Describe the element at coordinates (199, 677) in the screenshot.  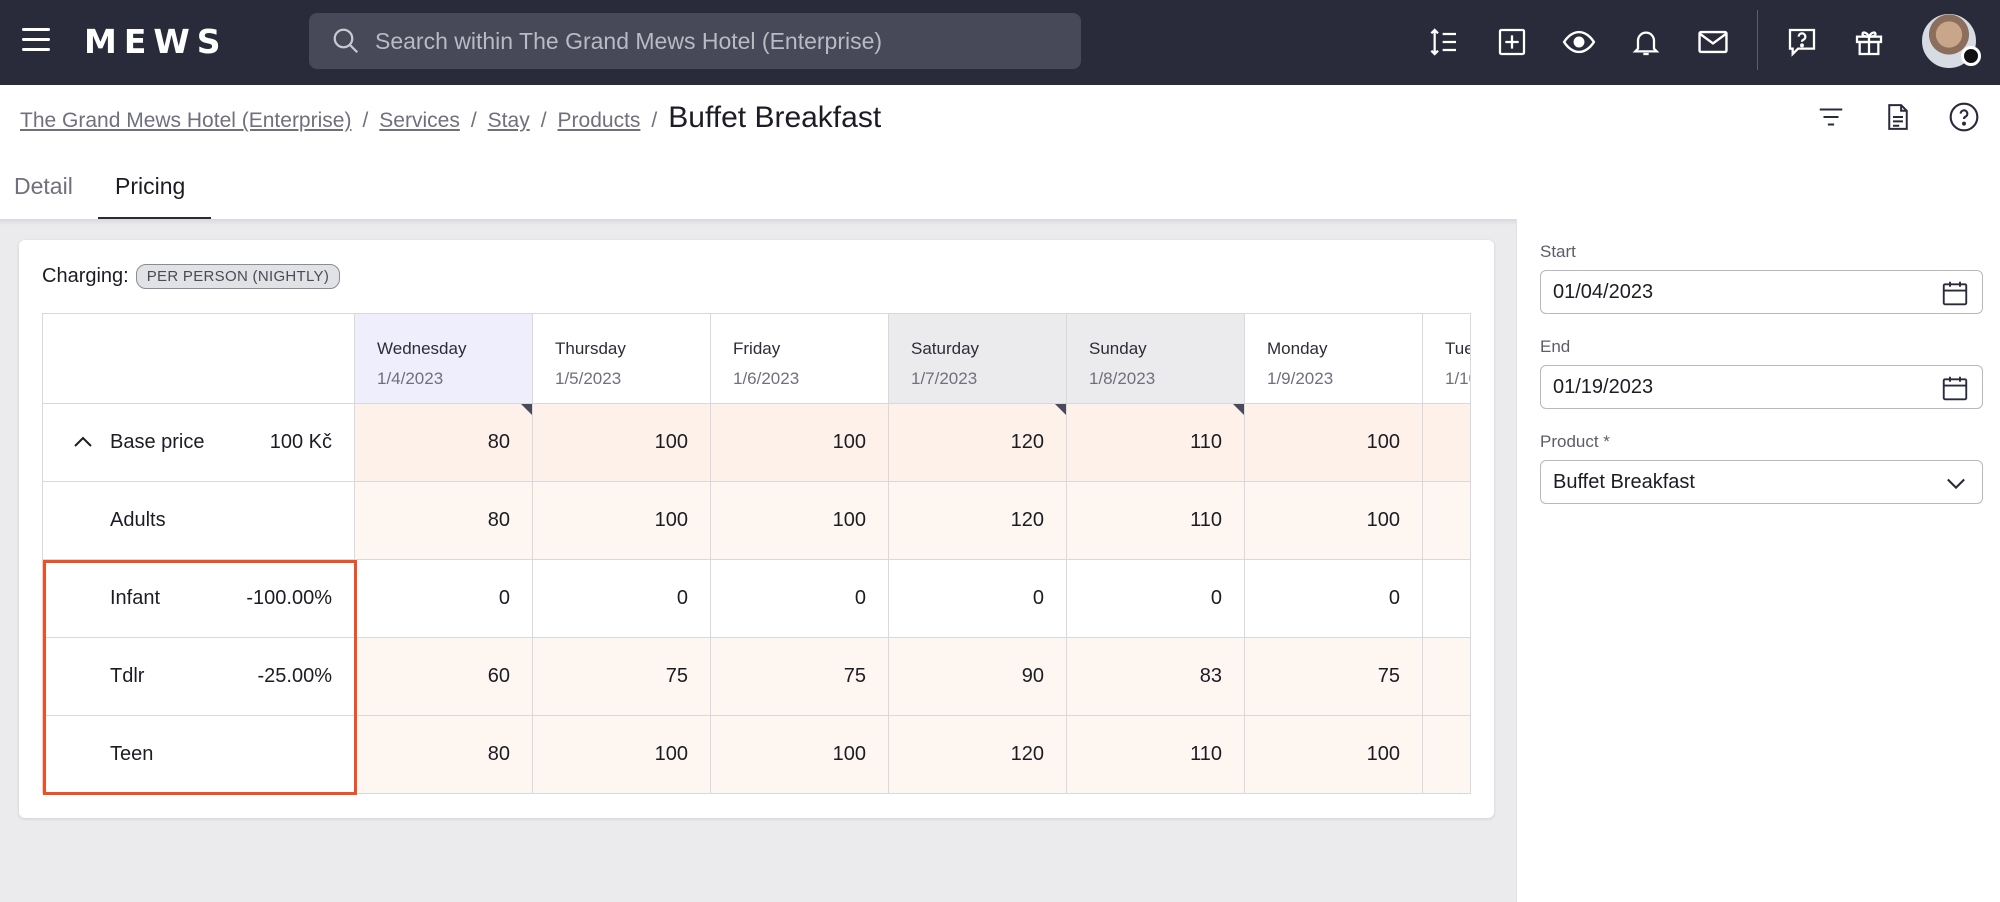
I see `row-label-tdlr: Tdlr -25.00%` at that location.